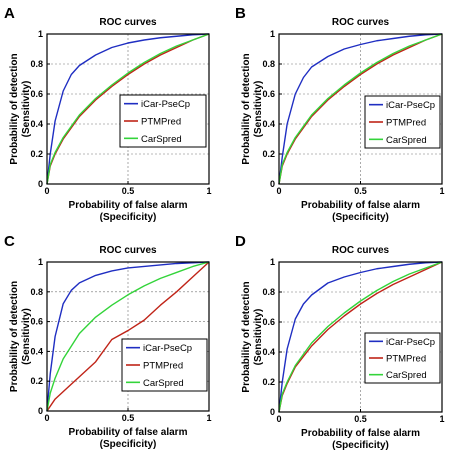 Image resolution: width=450 pixels, height=450 pixels. I want to click on panel-letter: D, so click(240, 241).